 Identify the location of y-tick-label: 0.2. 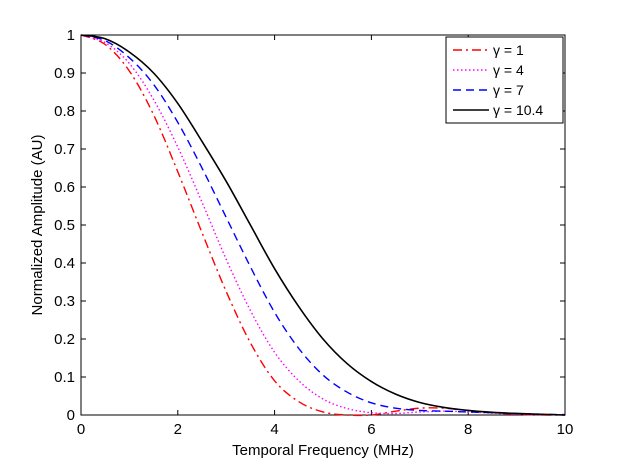
(64, 339).